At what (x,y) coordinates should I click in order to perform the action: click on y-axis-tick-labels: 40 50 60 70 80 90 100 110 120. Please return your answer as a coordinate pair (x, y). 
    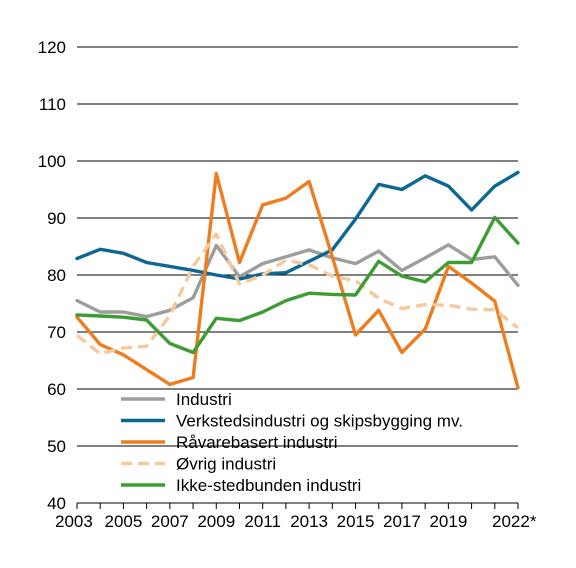
    Looking at the image, I should click on (52, 275).